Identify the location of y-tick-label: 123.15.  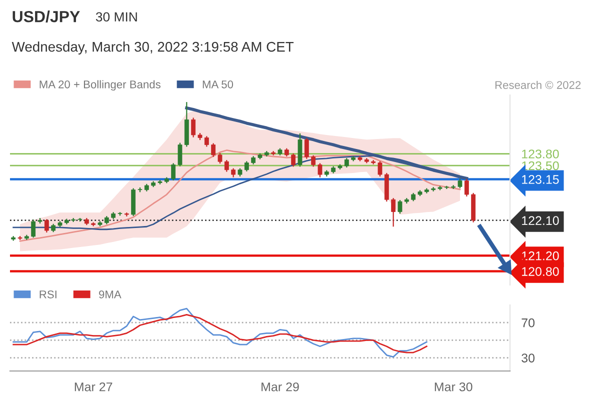
(540, 179).